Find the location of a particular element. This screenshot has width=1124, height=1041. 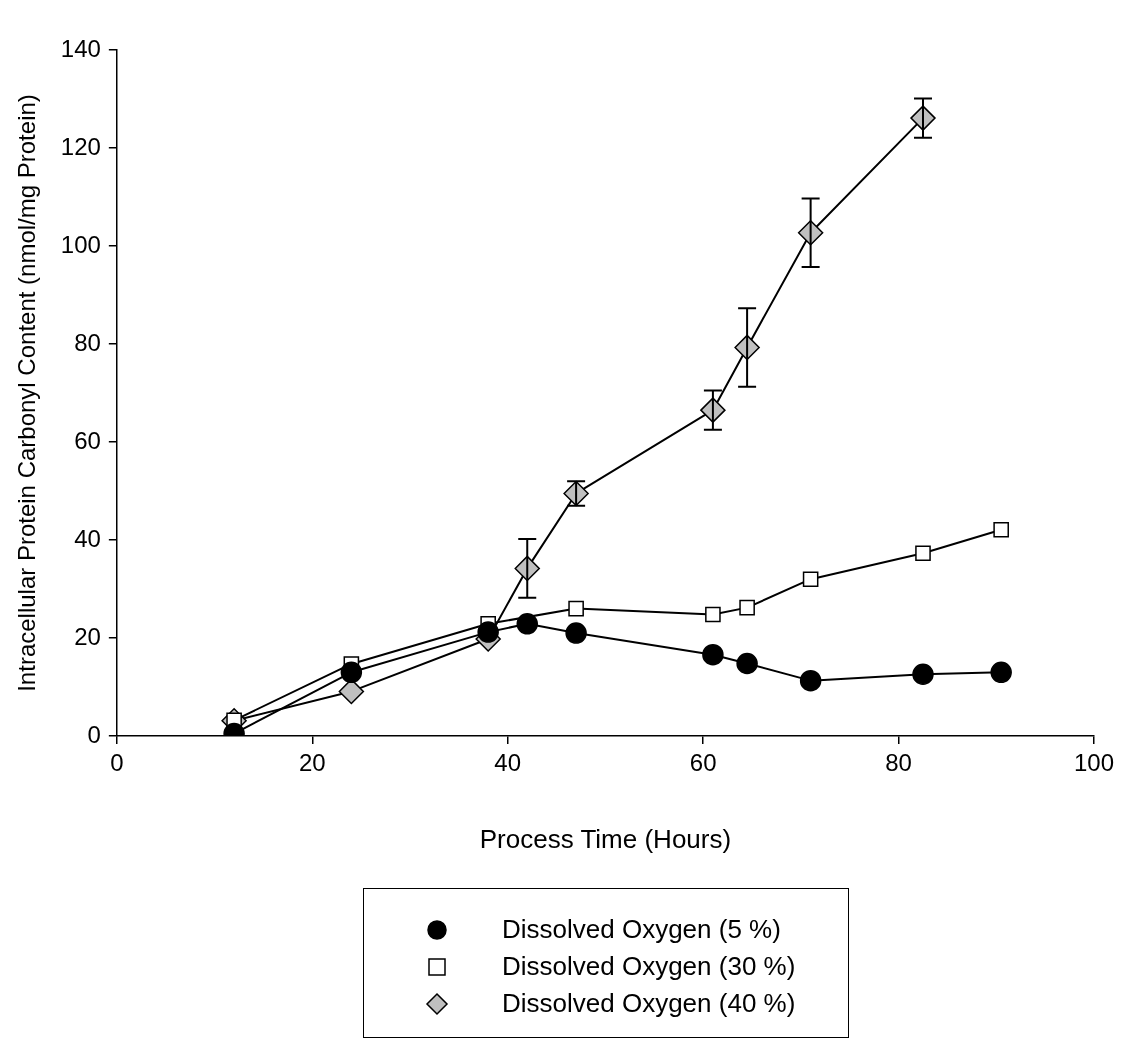

y-tick-label: 0 is located at coordinates (94, 734).